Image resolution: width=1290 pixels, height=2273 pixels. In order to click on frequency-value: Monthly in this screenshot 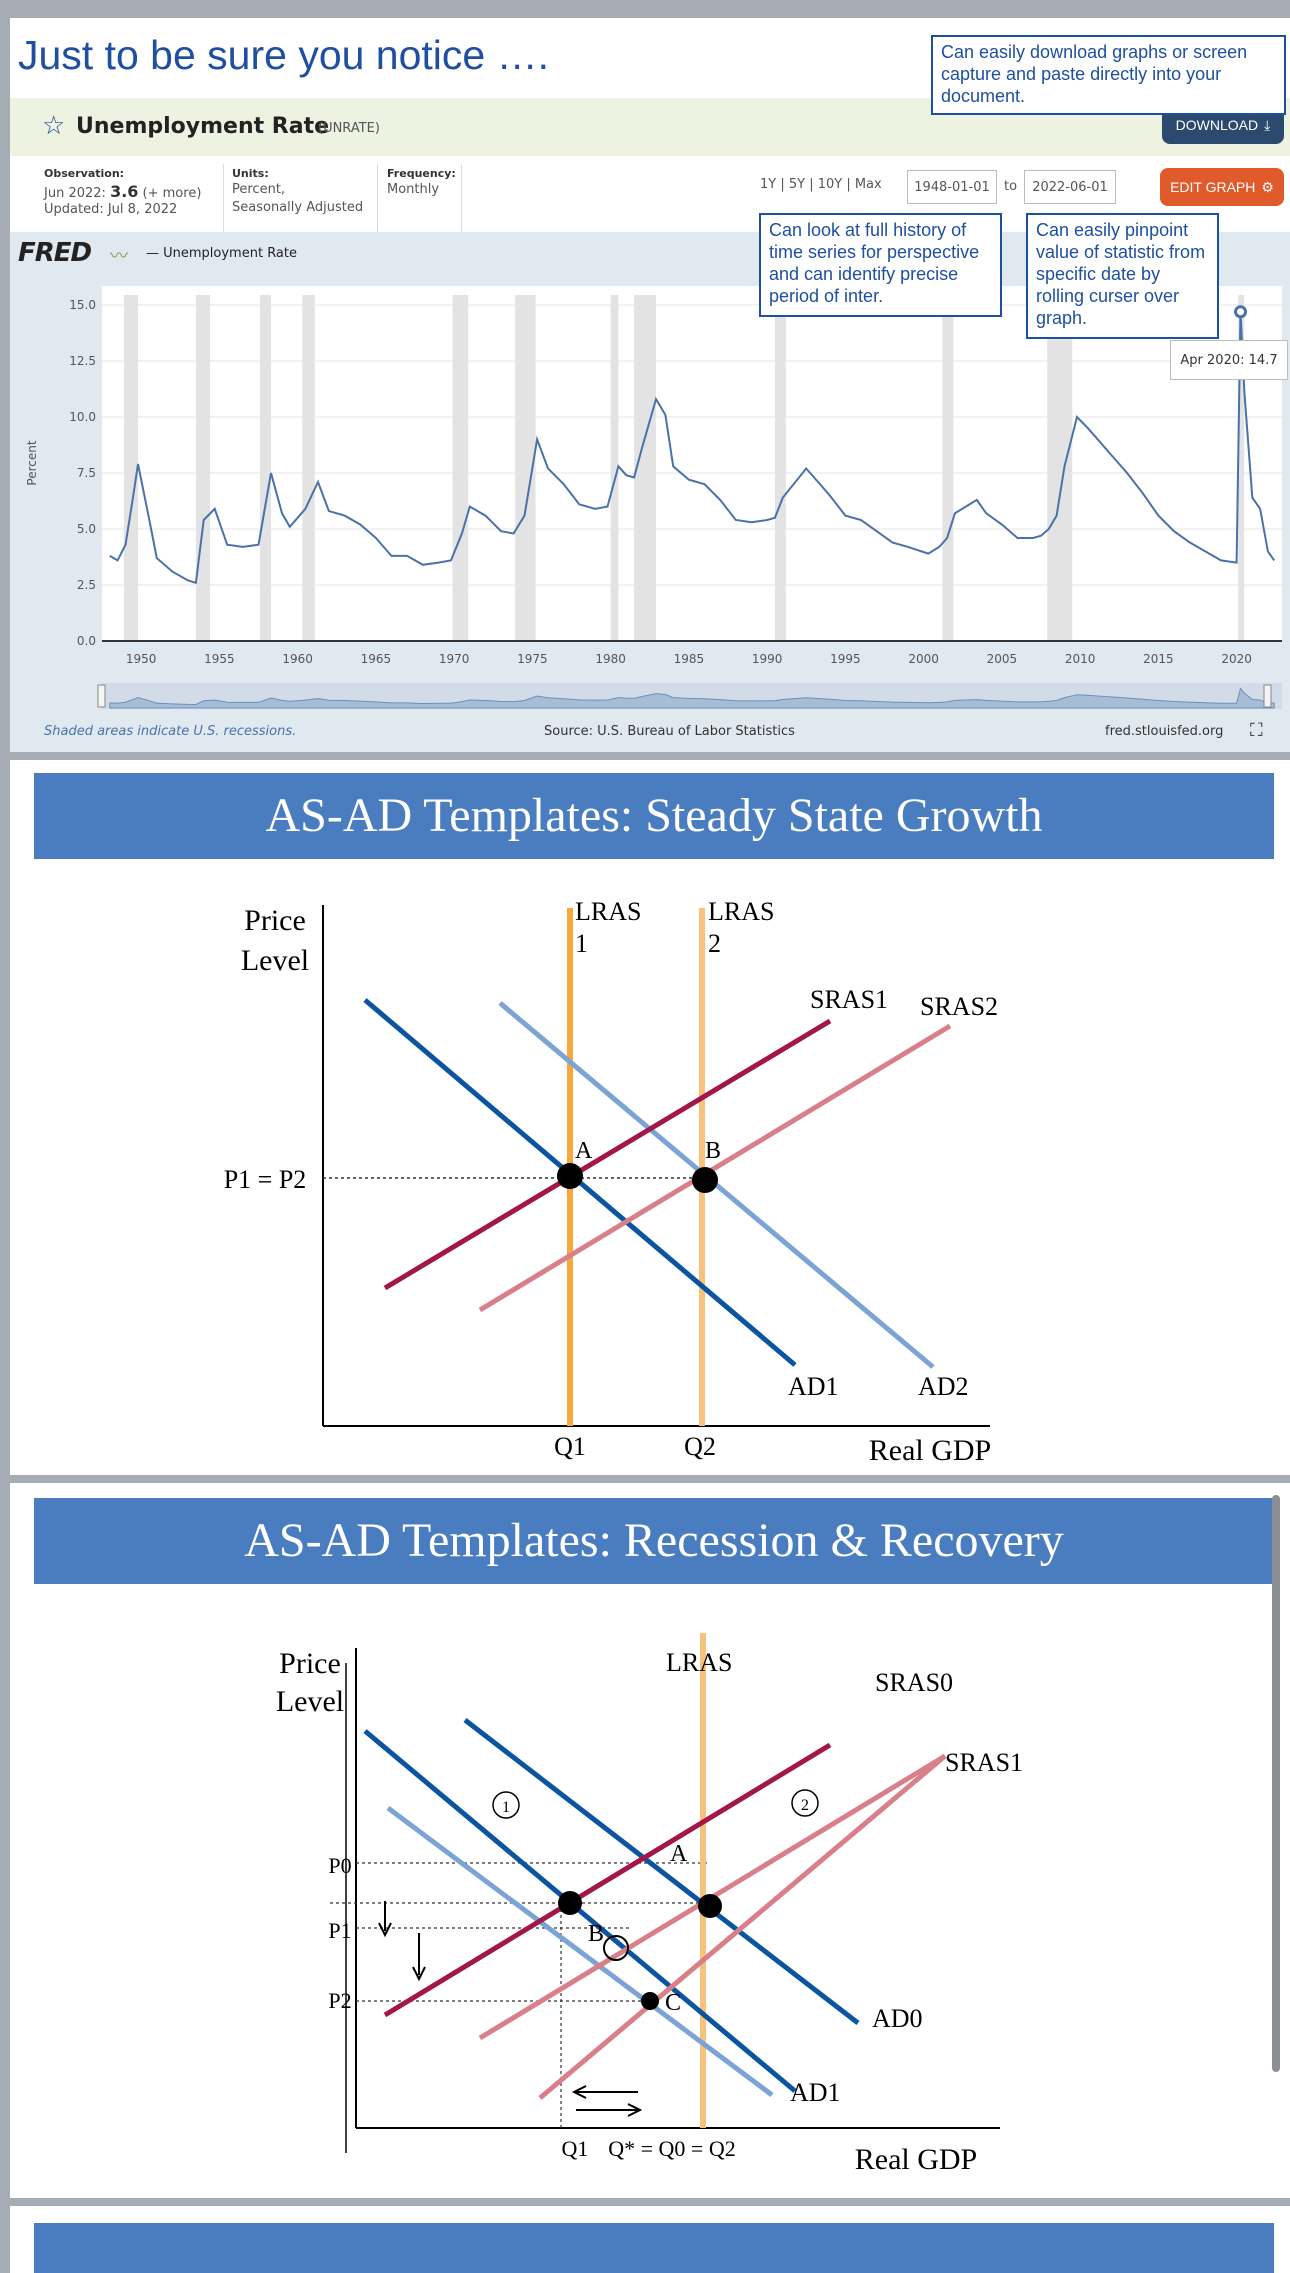, I will do `click(413, 189)`.